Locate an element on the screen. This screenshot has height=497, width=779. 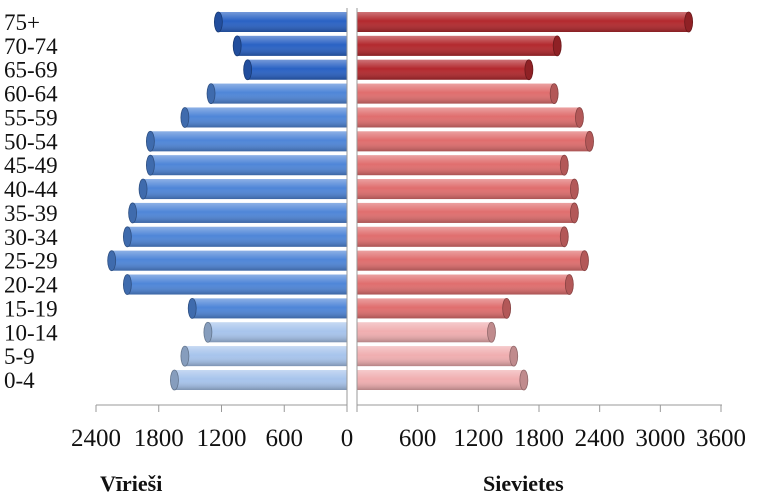
male-tick-2400: 2400 is located at coordinates (96, 438).